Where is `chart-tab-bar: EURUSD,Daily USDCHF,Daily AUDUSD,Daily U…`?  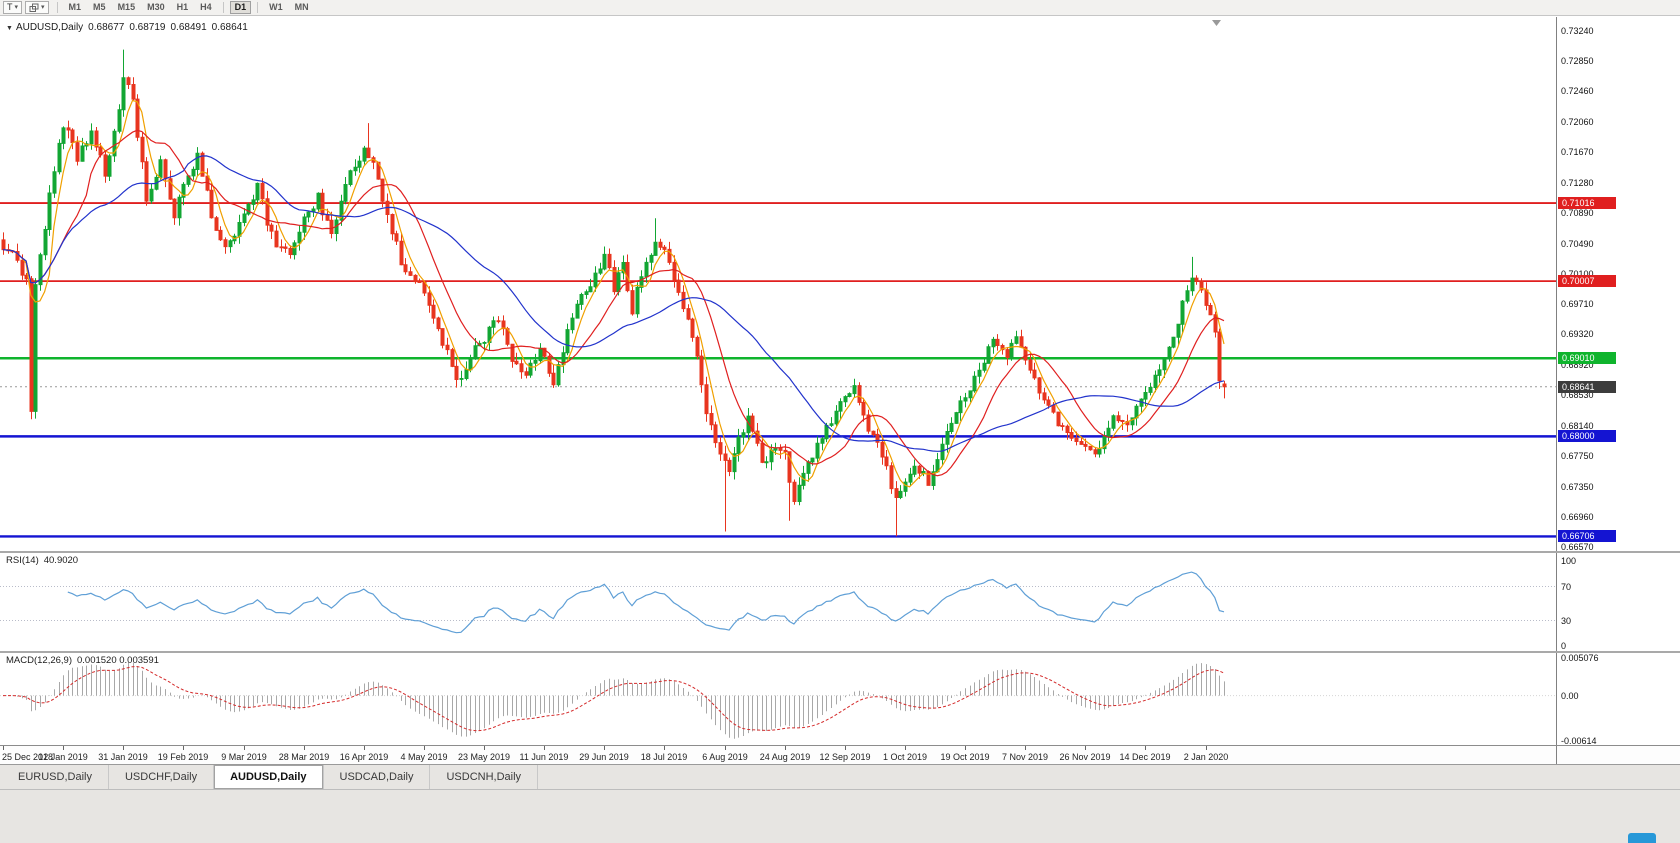 chart-tab-bar: EURUSD,Daily USDCHF,Daily AUDUSD,Daily U… is located at coordinates (840, 776).